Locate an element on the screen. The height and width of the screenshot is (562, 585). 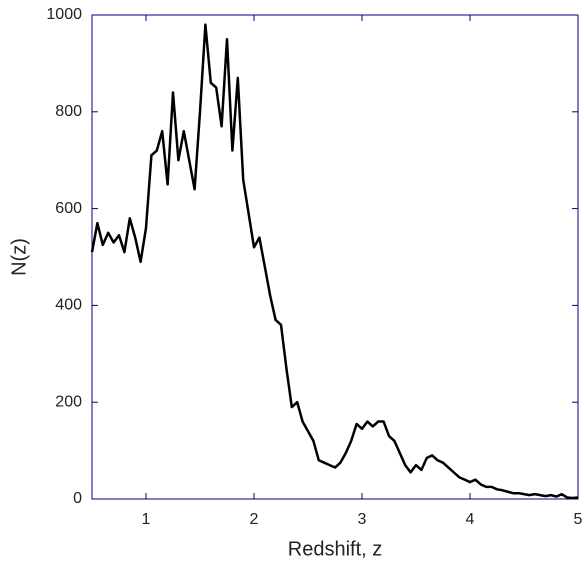
x-tick-label: 5 is located at coordinates (578, 519).